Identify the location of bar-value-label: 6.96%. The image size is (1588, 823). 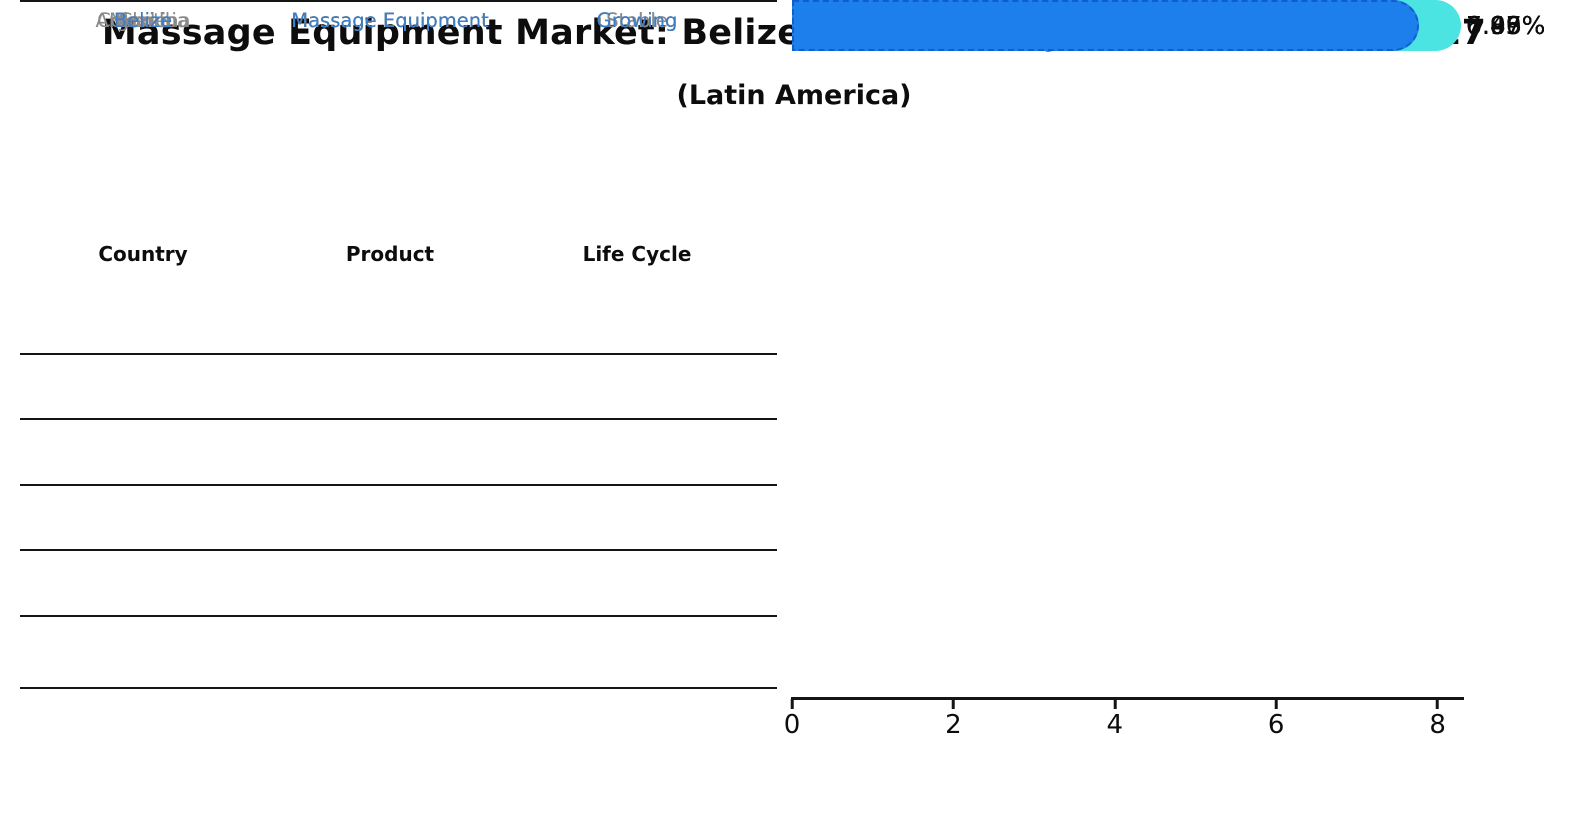
(1506, 25).